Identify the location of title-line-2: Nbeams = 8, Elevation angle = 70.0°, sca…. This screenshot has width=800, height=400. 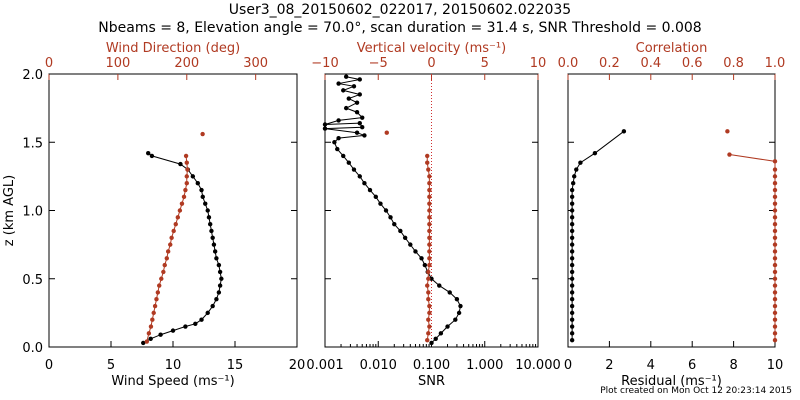
(400, 28).